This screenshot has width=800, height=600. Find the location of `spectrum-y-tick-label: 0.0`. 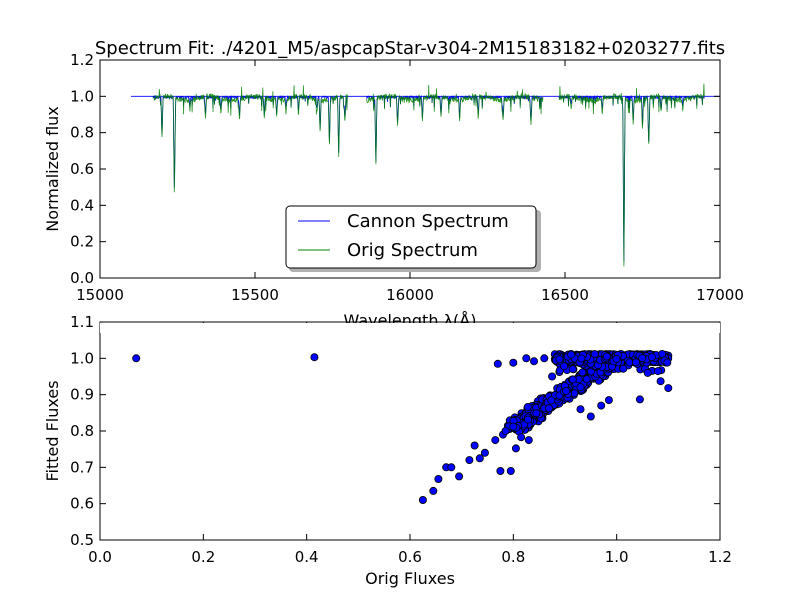

spectrum-y-tick-label: 0.0 is located at coordinates (82, 278).